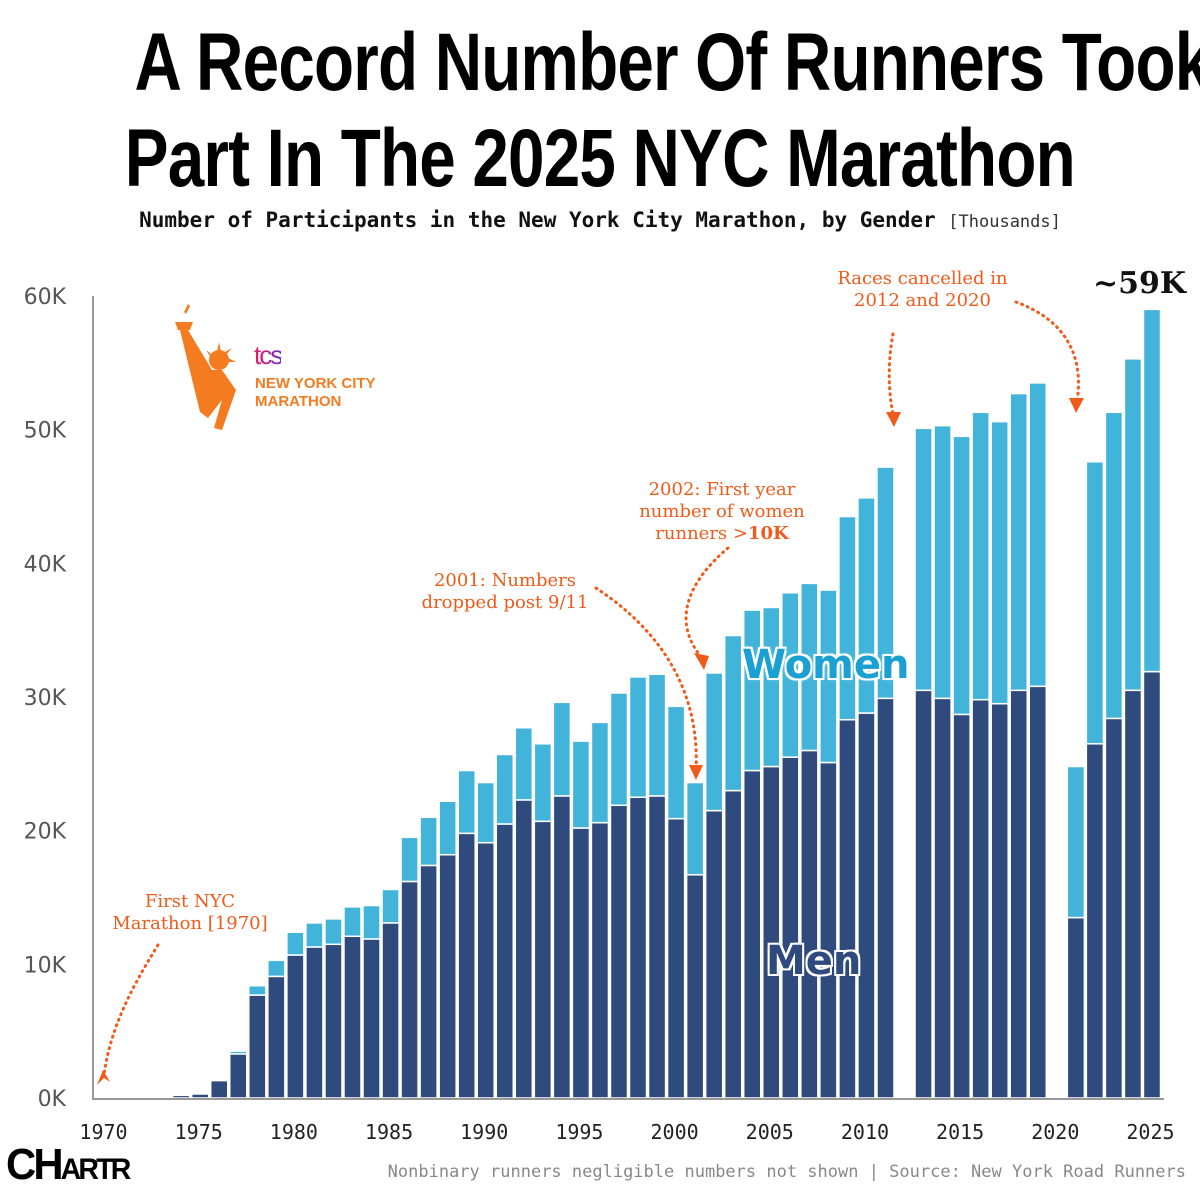  What do you see at coordinates (885, 898) in the screenshot?
I see `bar-men-2011` at bounding box center [885, 898].